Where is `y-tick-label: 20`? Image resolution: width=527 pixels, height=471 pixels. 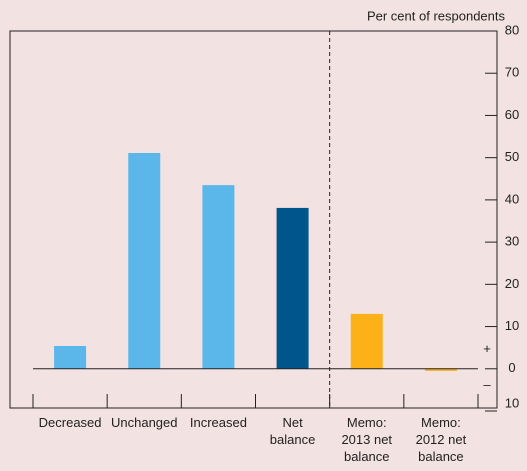 y-tick-label: 20 is located at coordinates (512, 283).